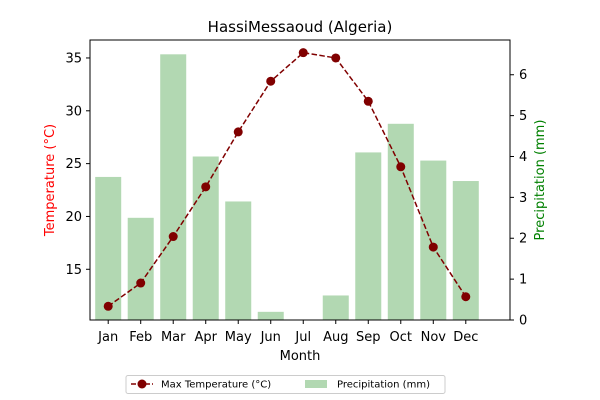 The width and height of the screenshot is (600, 400). Describe the element at coordinates (173, 337) in the screenshot. I see `x-tick-label: Mar` at that location.